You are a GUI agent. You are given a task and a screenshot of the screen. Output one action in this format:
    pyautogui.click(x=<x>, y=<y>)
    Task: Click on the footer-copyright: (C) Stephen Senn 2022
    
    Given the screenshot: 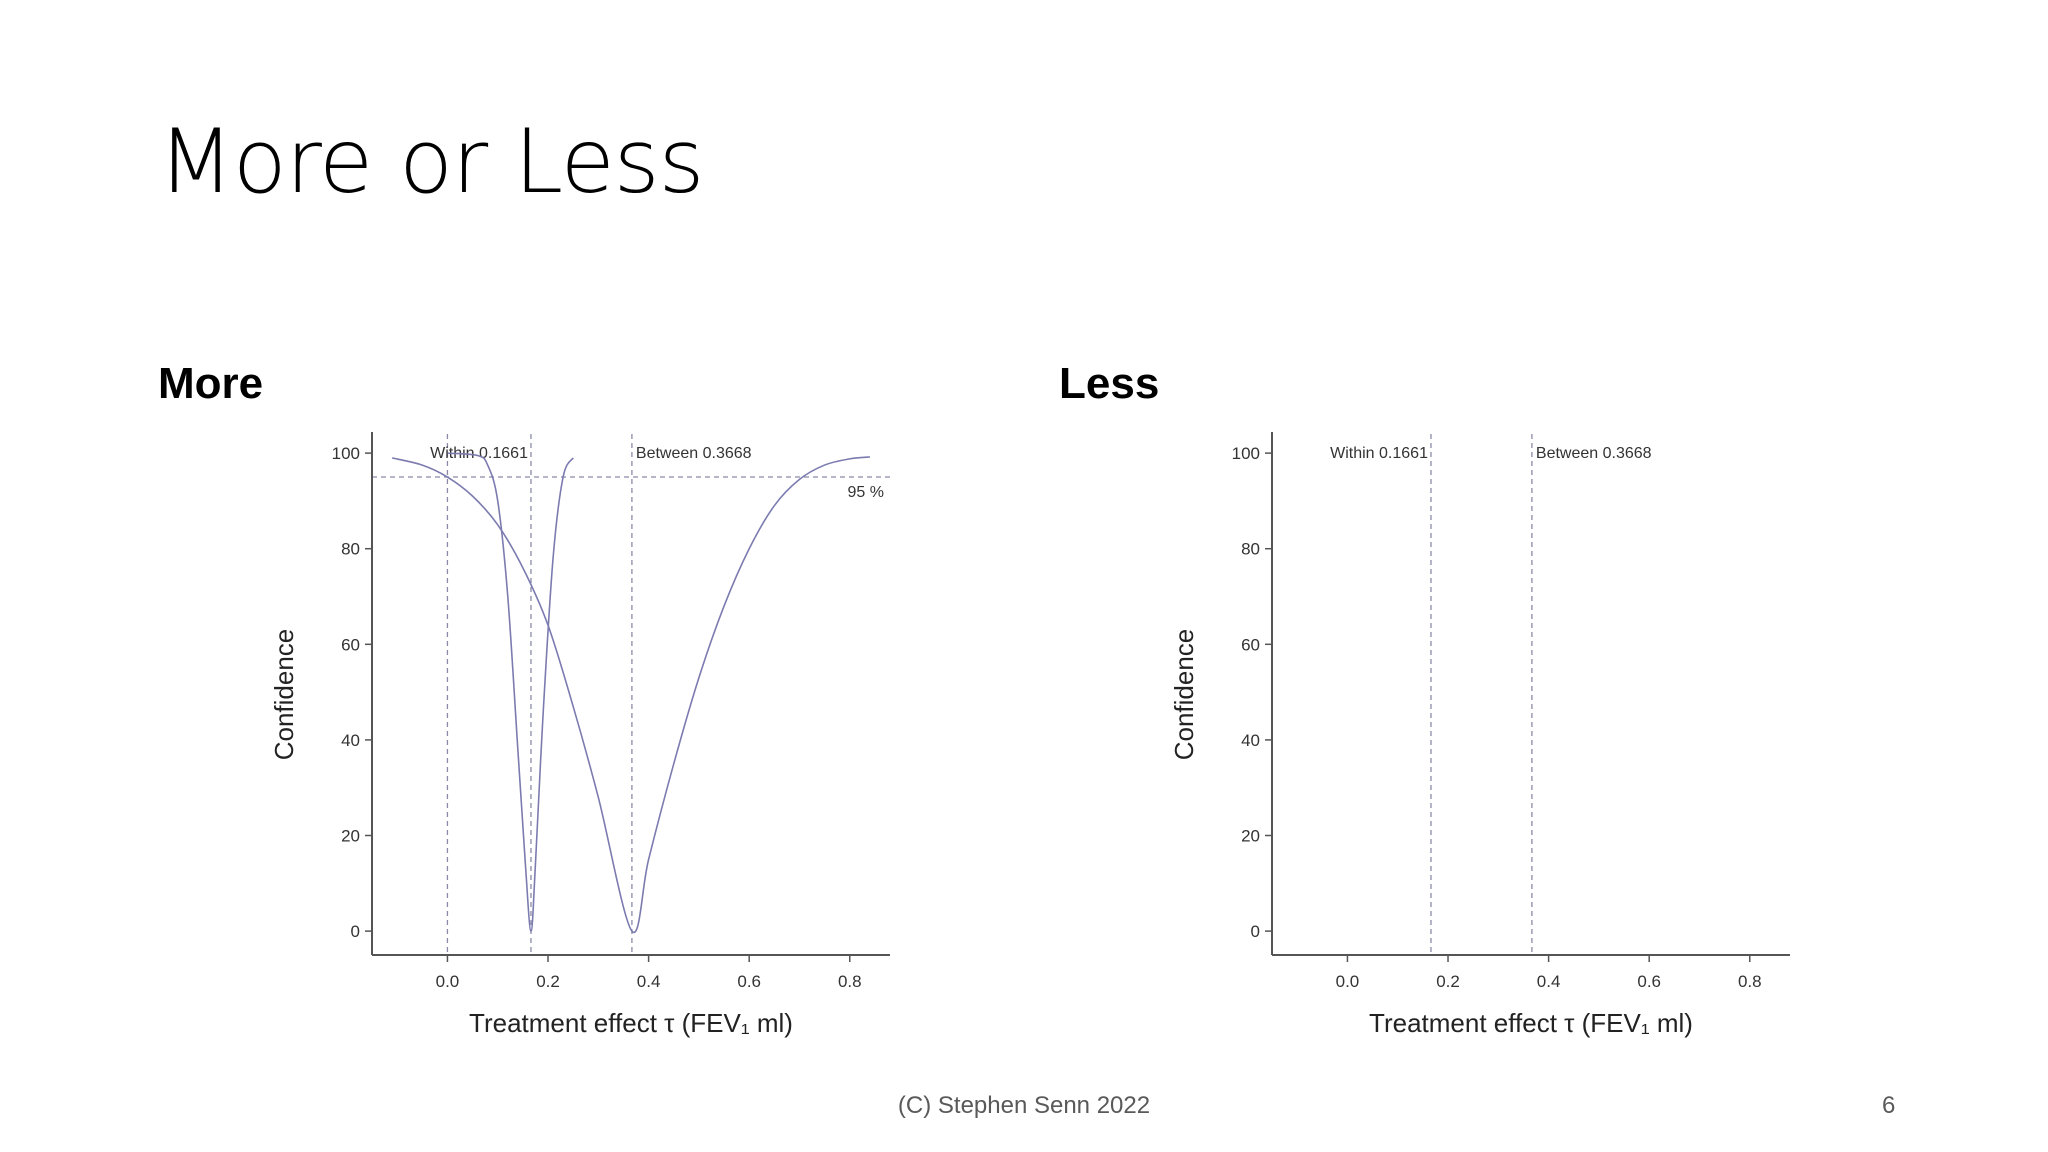 What is the action you would take?
    pyautogui.click(x=1024, y=1105)
    